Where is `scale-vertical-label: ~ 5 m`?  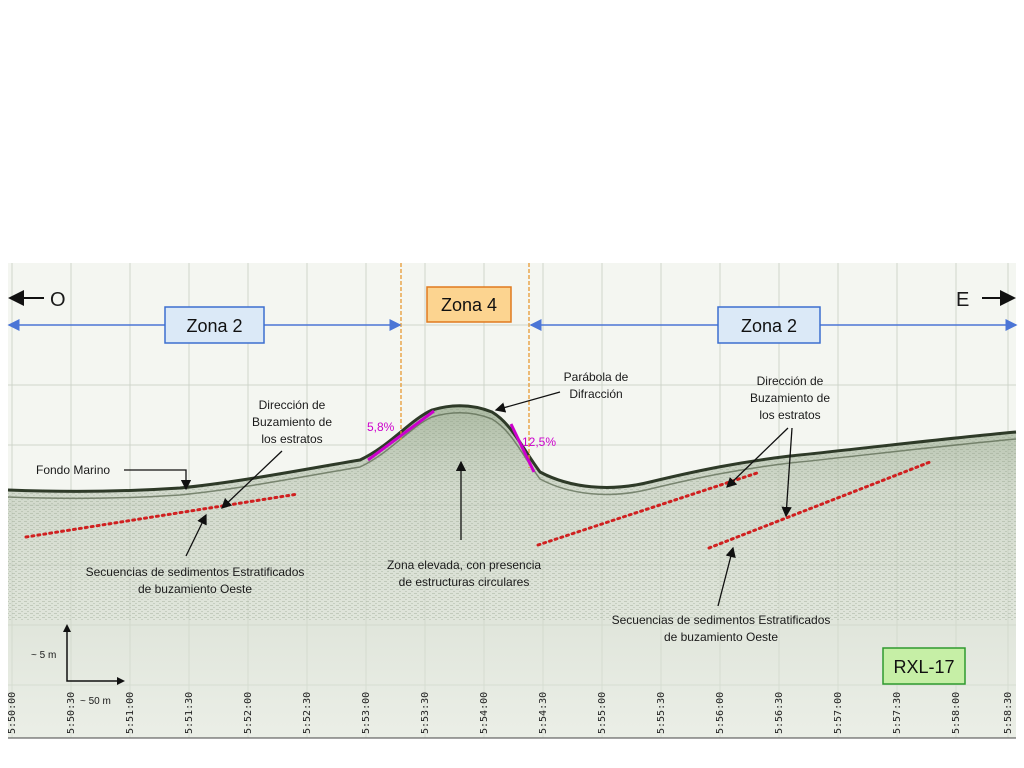
scale-vertical-label: ~ 5 m is located at coordinates (43, 655).